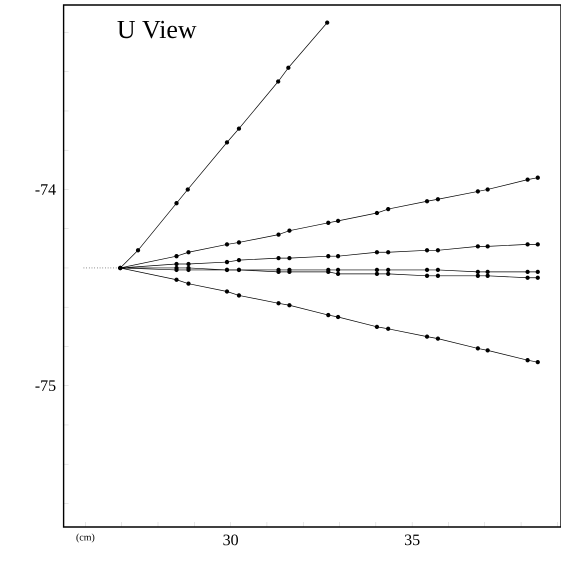  Describe the element at coordinates (85, 538) in the screenshot. I see `x-axis-title: (cm)` at that location.